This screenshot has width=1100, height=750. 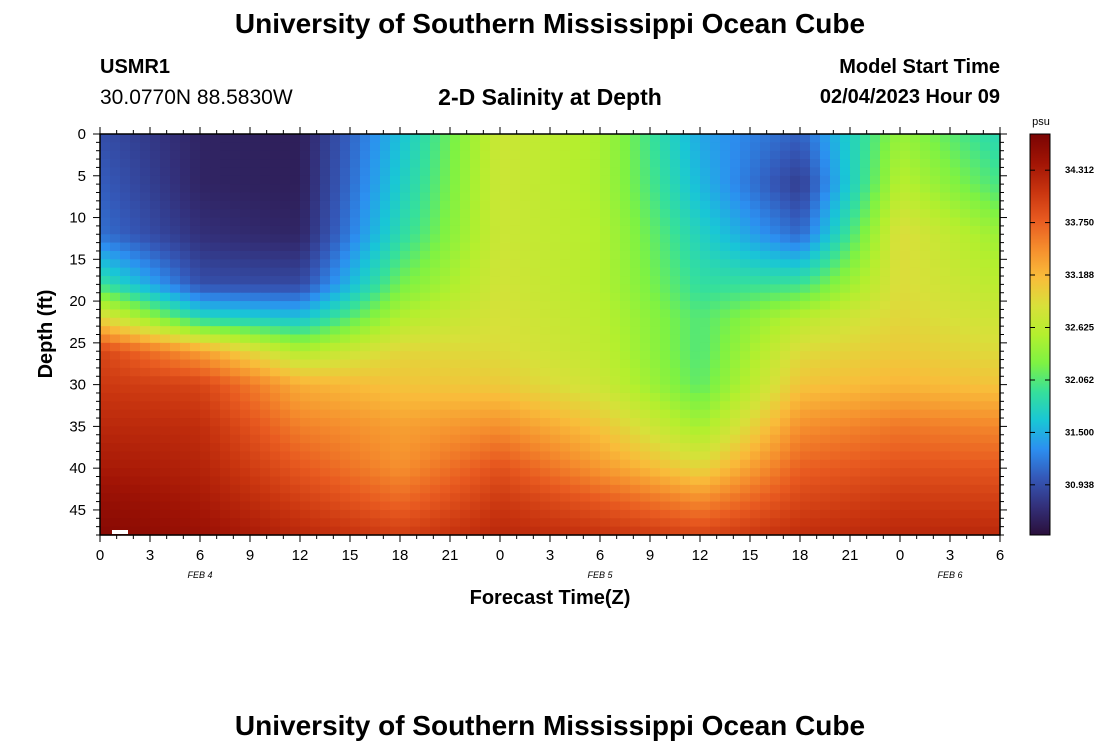 What do you see at coordinates (77, 218) in the screenshot?
I see `y-tick-label: 10` at bounding box center [77, 218].